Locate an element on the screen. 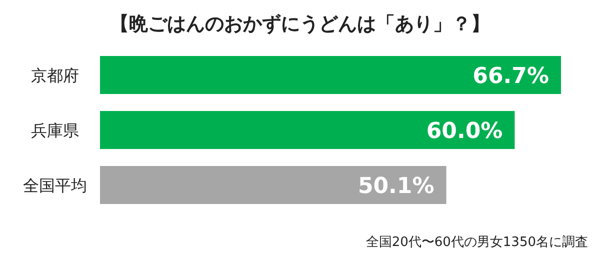  data-label: 66.7% is located at coordinates (510, 76).